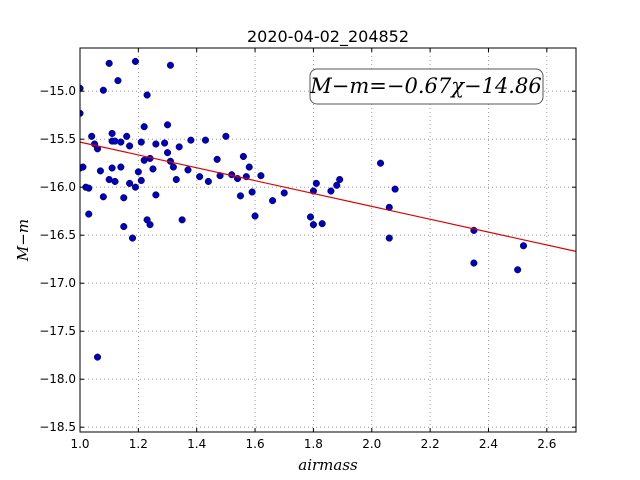 The height and width of the screenshot is (480, 640). What do you see at coordinates (430, 444) in the screenshot?
I see `x-tick-label: 2.2` at bounding box center [430, 444].